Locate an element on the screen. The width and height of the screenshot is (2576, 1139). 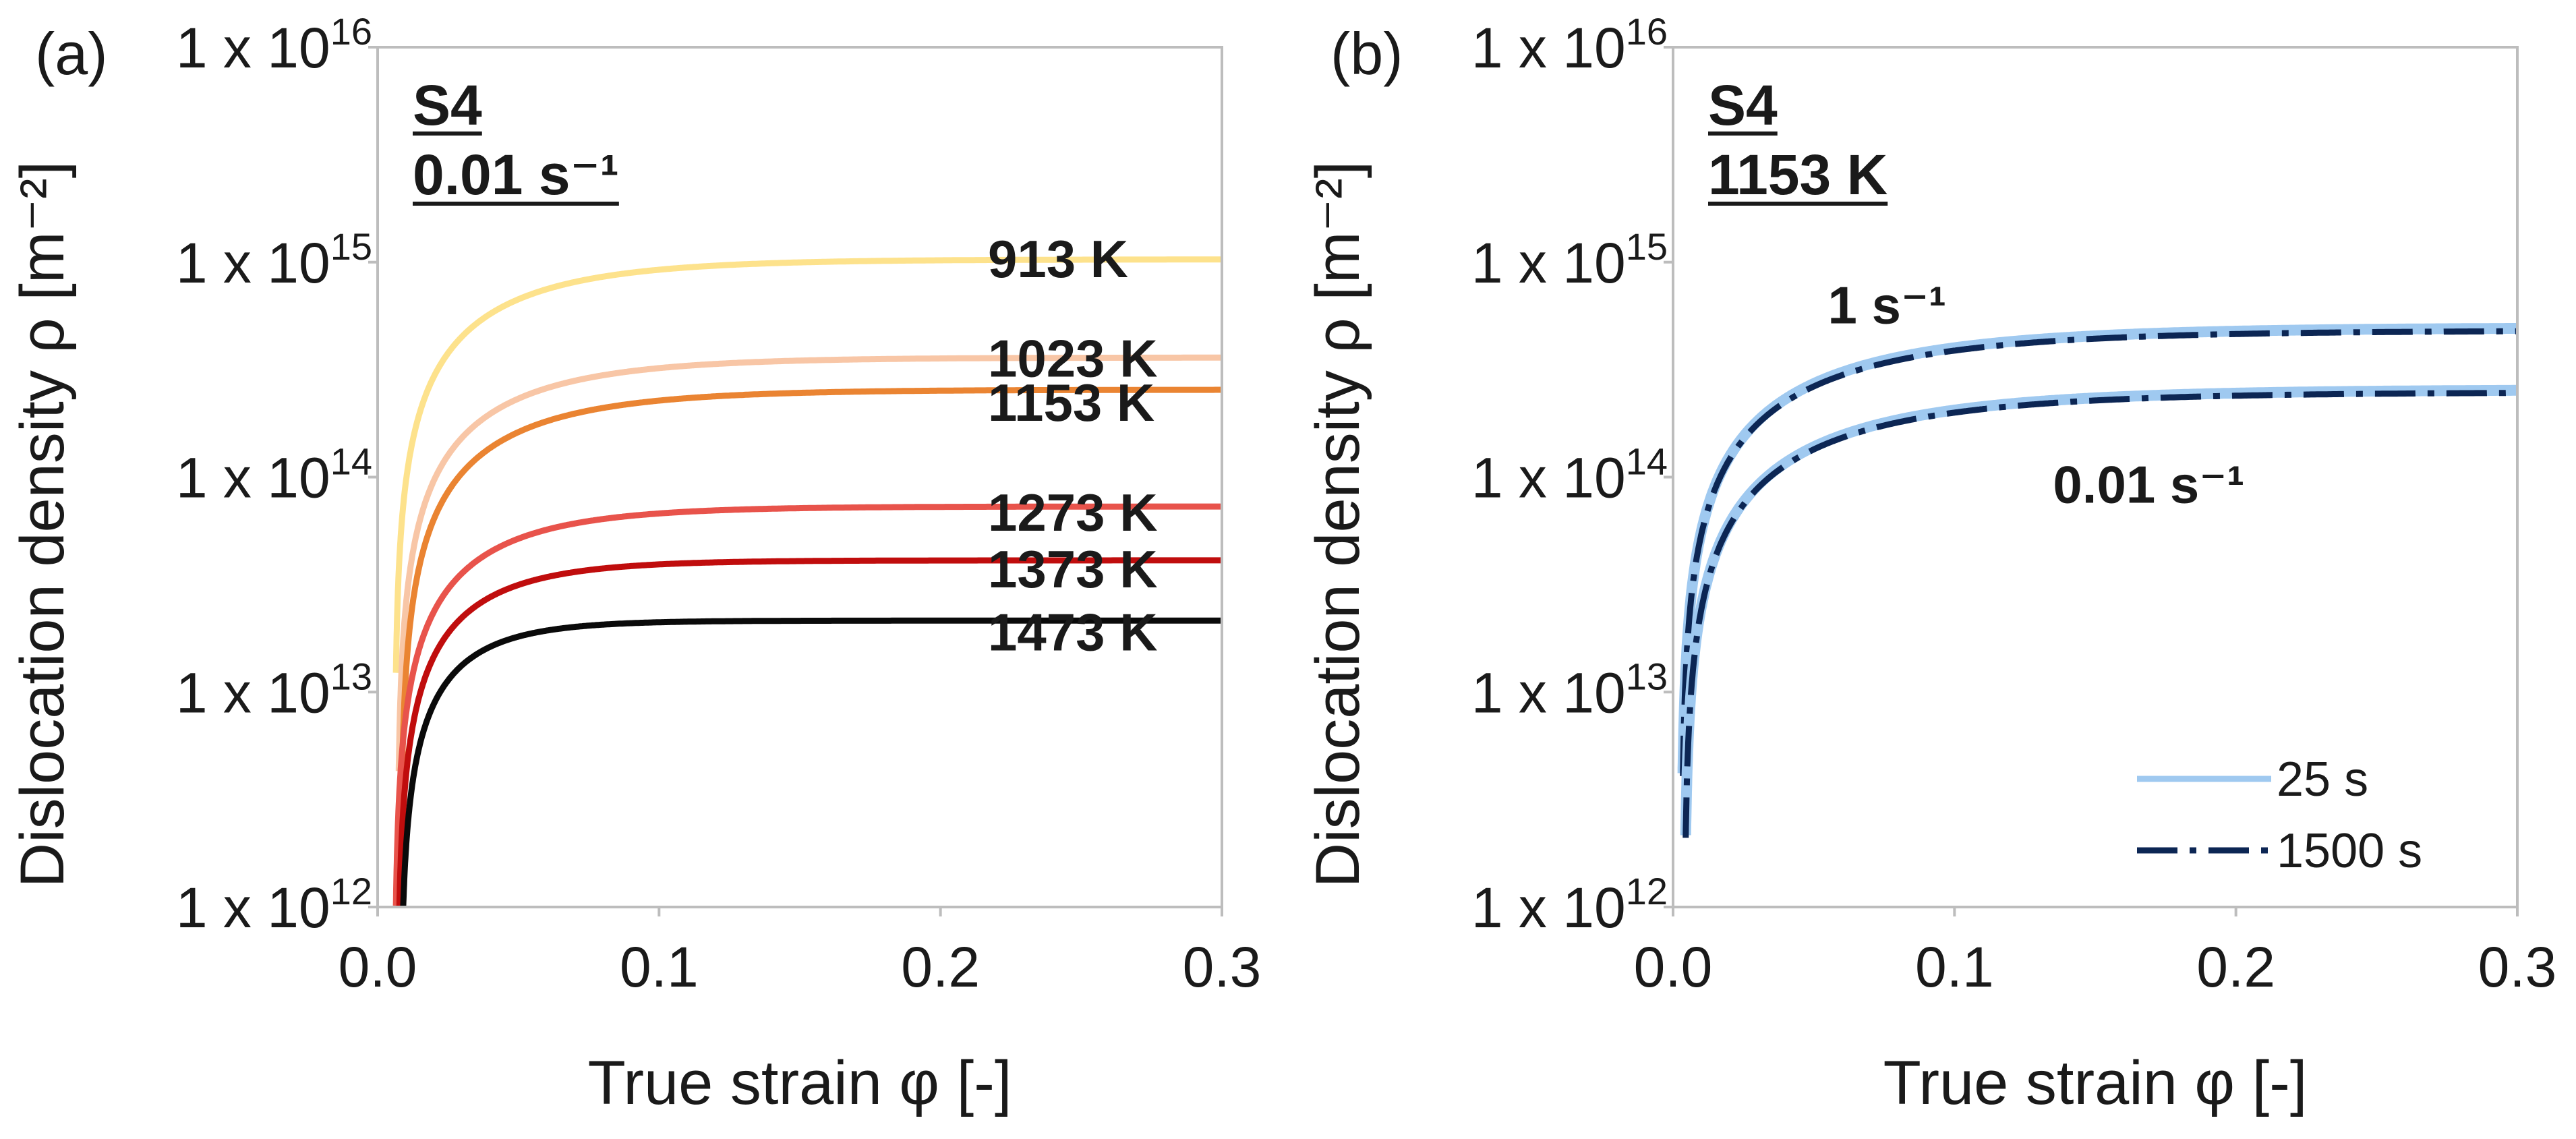
panel-a-curve-label-1373-k: 1373 K is located at coordinates (1073, 569).